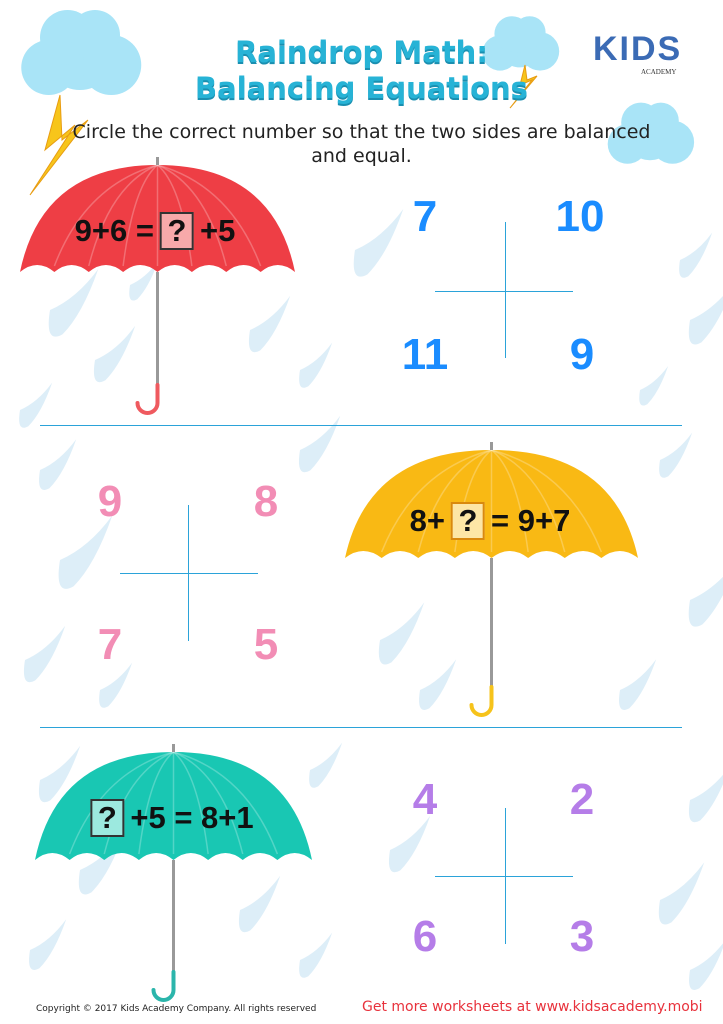 The width and height of the screenshot is (723, 1024). I want to click on answer-option: 11, so click(425, 354).